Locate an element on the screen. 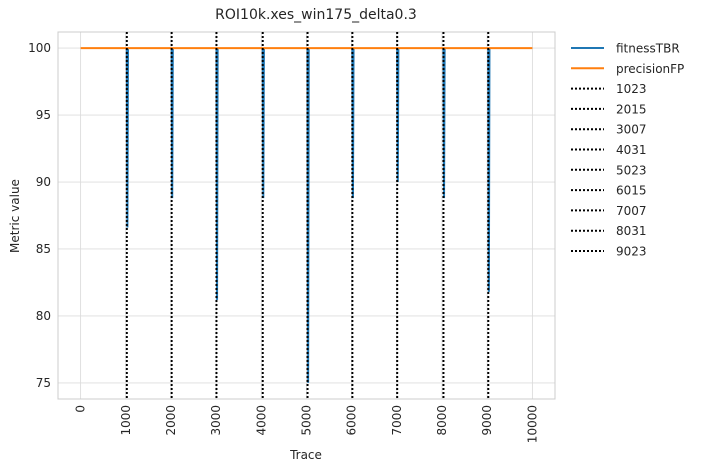  x-tick-label: 9000 is located at coordinates (487, 420).